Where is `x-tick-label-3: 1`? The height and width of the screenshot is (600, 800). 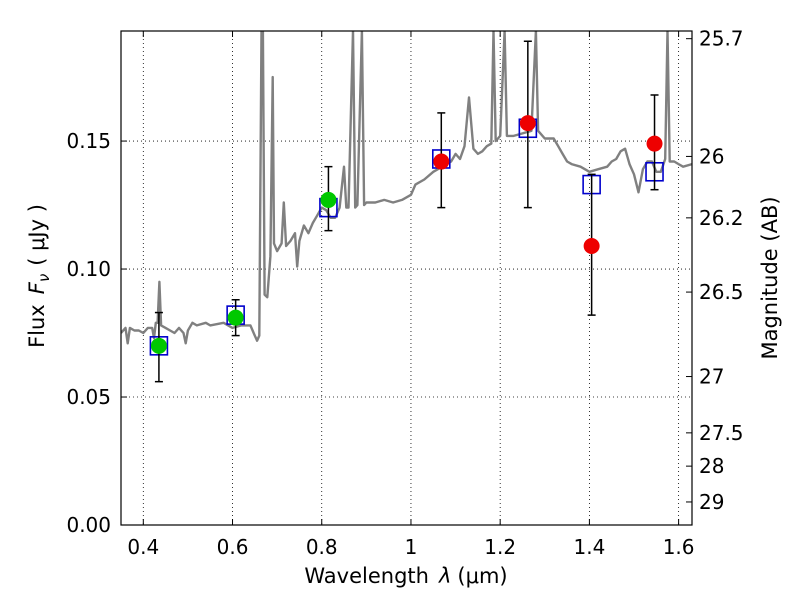
x-tick-label-3: 1 is located at coordinates (411, 547).